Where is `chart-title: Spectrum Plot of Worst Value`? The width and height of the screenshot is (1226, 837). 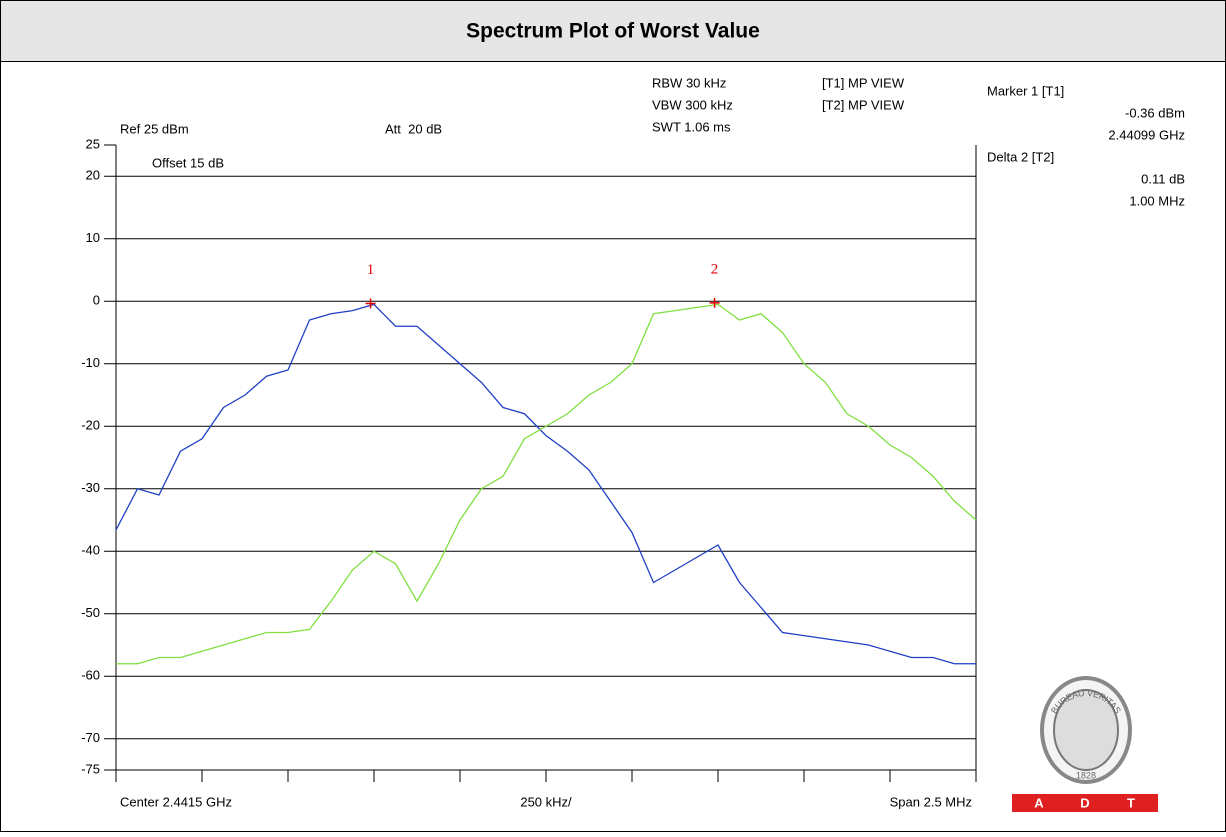 chart-title: Spectrum Plot of Worst Value is located at coordinates (613, 31).